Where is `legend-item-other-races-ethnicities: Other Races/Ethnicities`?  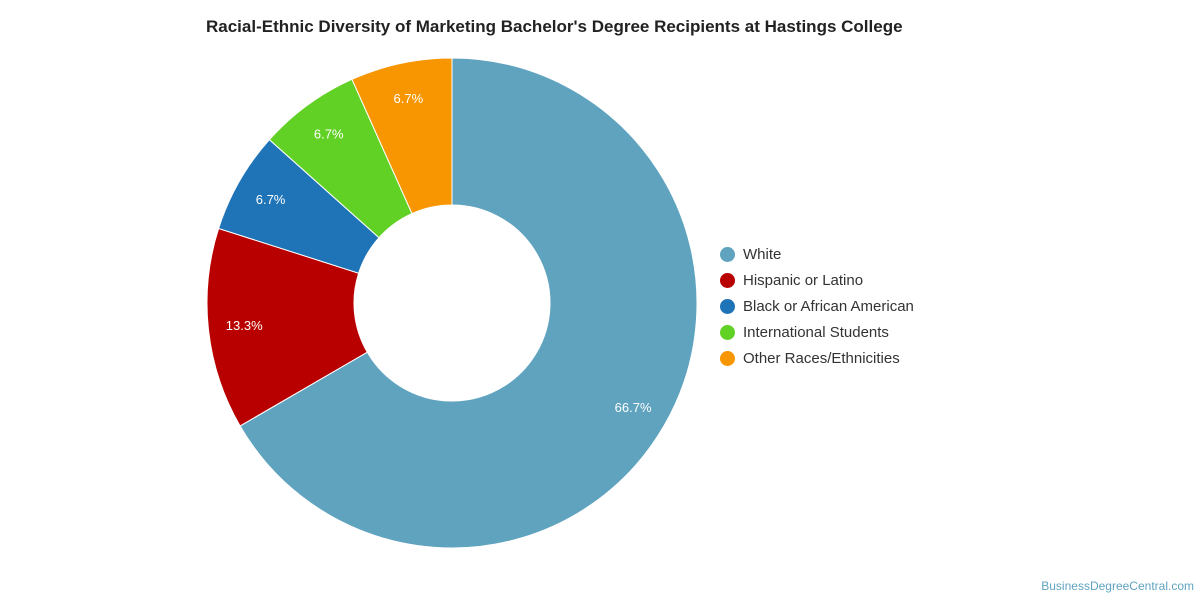 legend-item-other-races-ethnicities: Other Races/Ethnicities is located at coordinates (817, 358).